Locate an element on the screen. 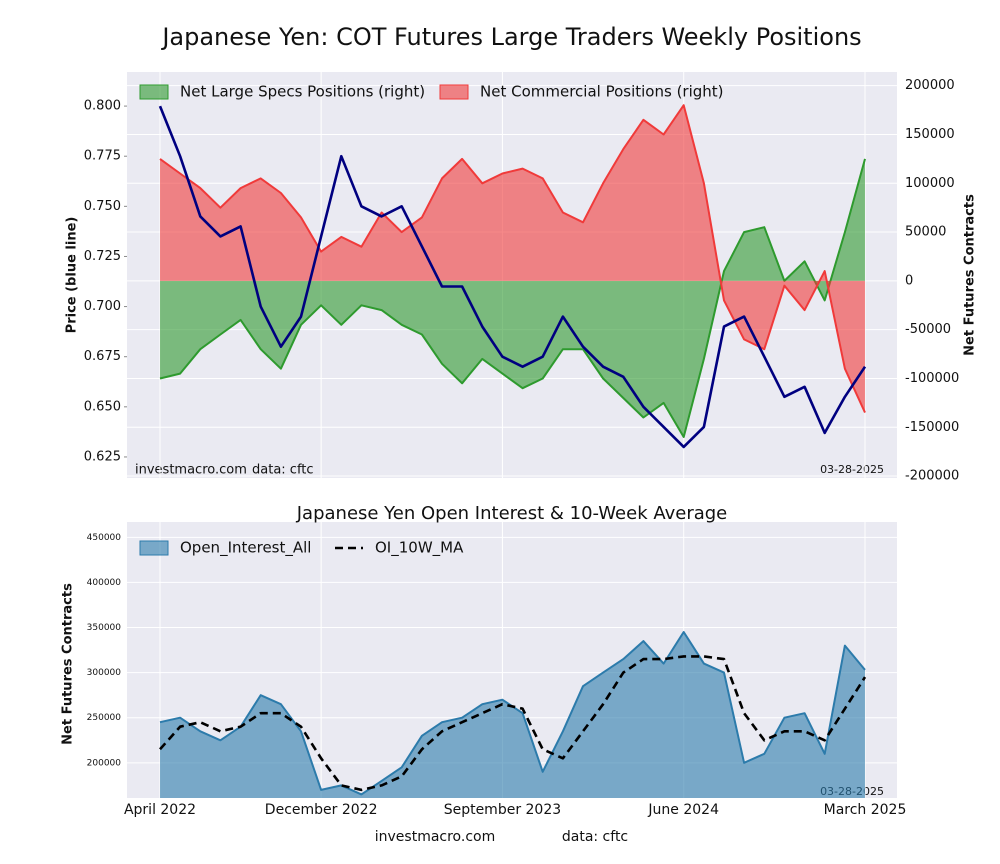 The image size is (1000, 864). y2-axis-label: Net Futures Contracts is located at coordinates (970, 275).